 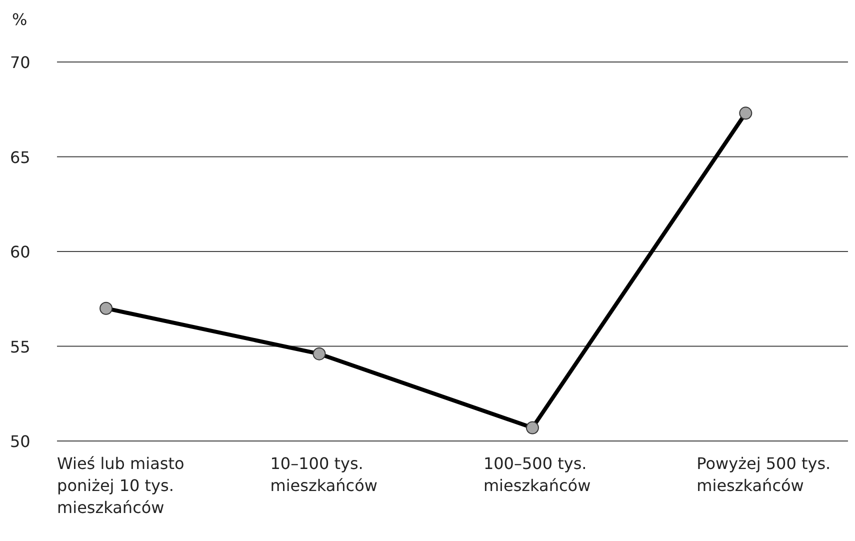 What do you see at coordinates (537, 474) in the screenshot?
I see `x-tick-label: 100–500 tys. mieszkańców` at bounding box center [537, 474].